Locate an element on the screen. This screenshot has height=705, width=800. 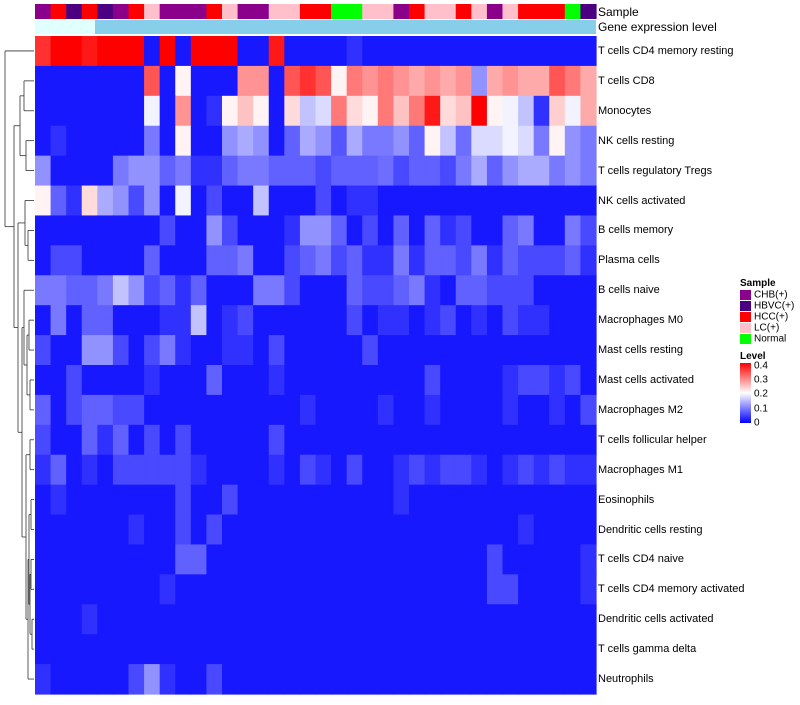
row-label: B cells naive is located at coordinates (629, 290).